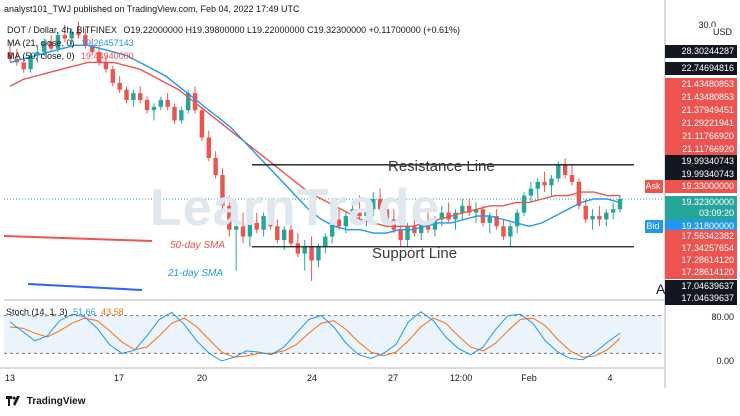 This screenshot has width=740, height=416. I want to click on price-axis-label: 03:09:20, so click(701, 213).